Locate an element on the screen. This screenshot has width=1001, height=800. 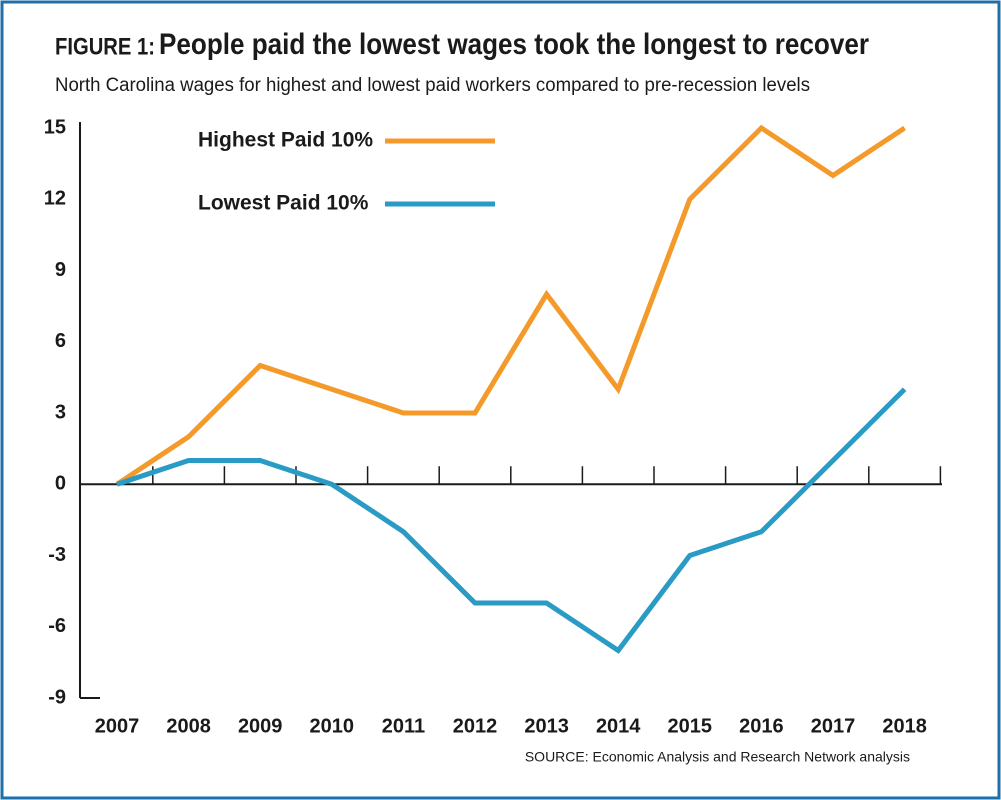
figure-label: FIGURE 1: is located at coordinates (105, 46).